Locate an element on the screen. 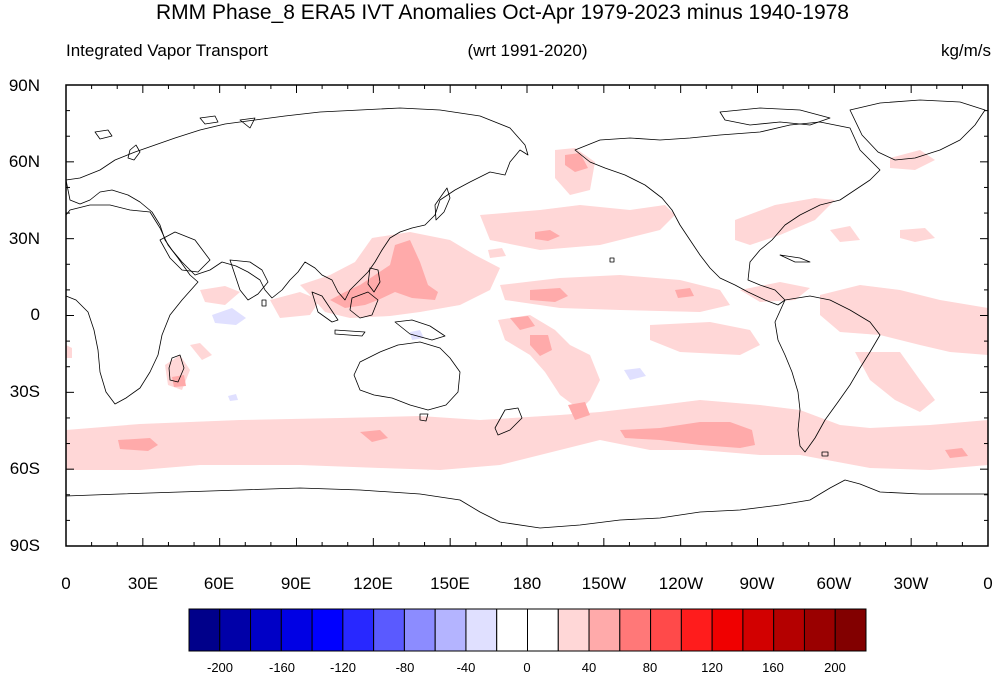 The width and height of the screenshot is (1005, 676). colorbar-label-160: 160 is located at coordinates (773, 667).